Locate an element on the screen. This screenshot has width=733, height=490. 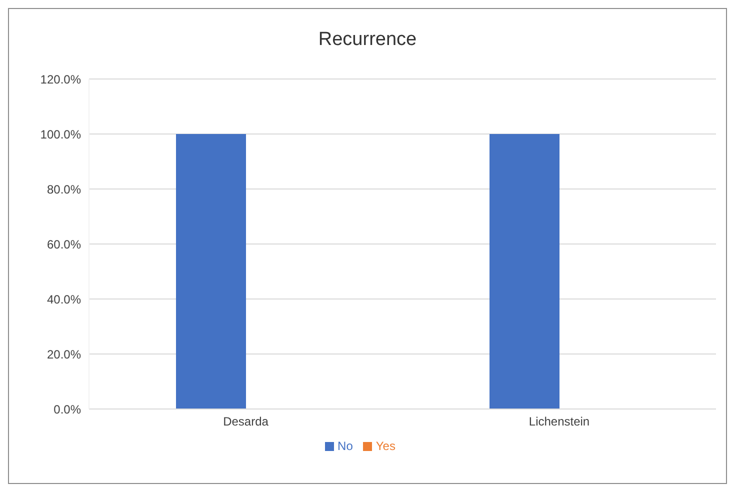
y-tick-label: 60.0% is located at coordinates (64, 244).